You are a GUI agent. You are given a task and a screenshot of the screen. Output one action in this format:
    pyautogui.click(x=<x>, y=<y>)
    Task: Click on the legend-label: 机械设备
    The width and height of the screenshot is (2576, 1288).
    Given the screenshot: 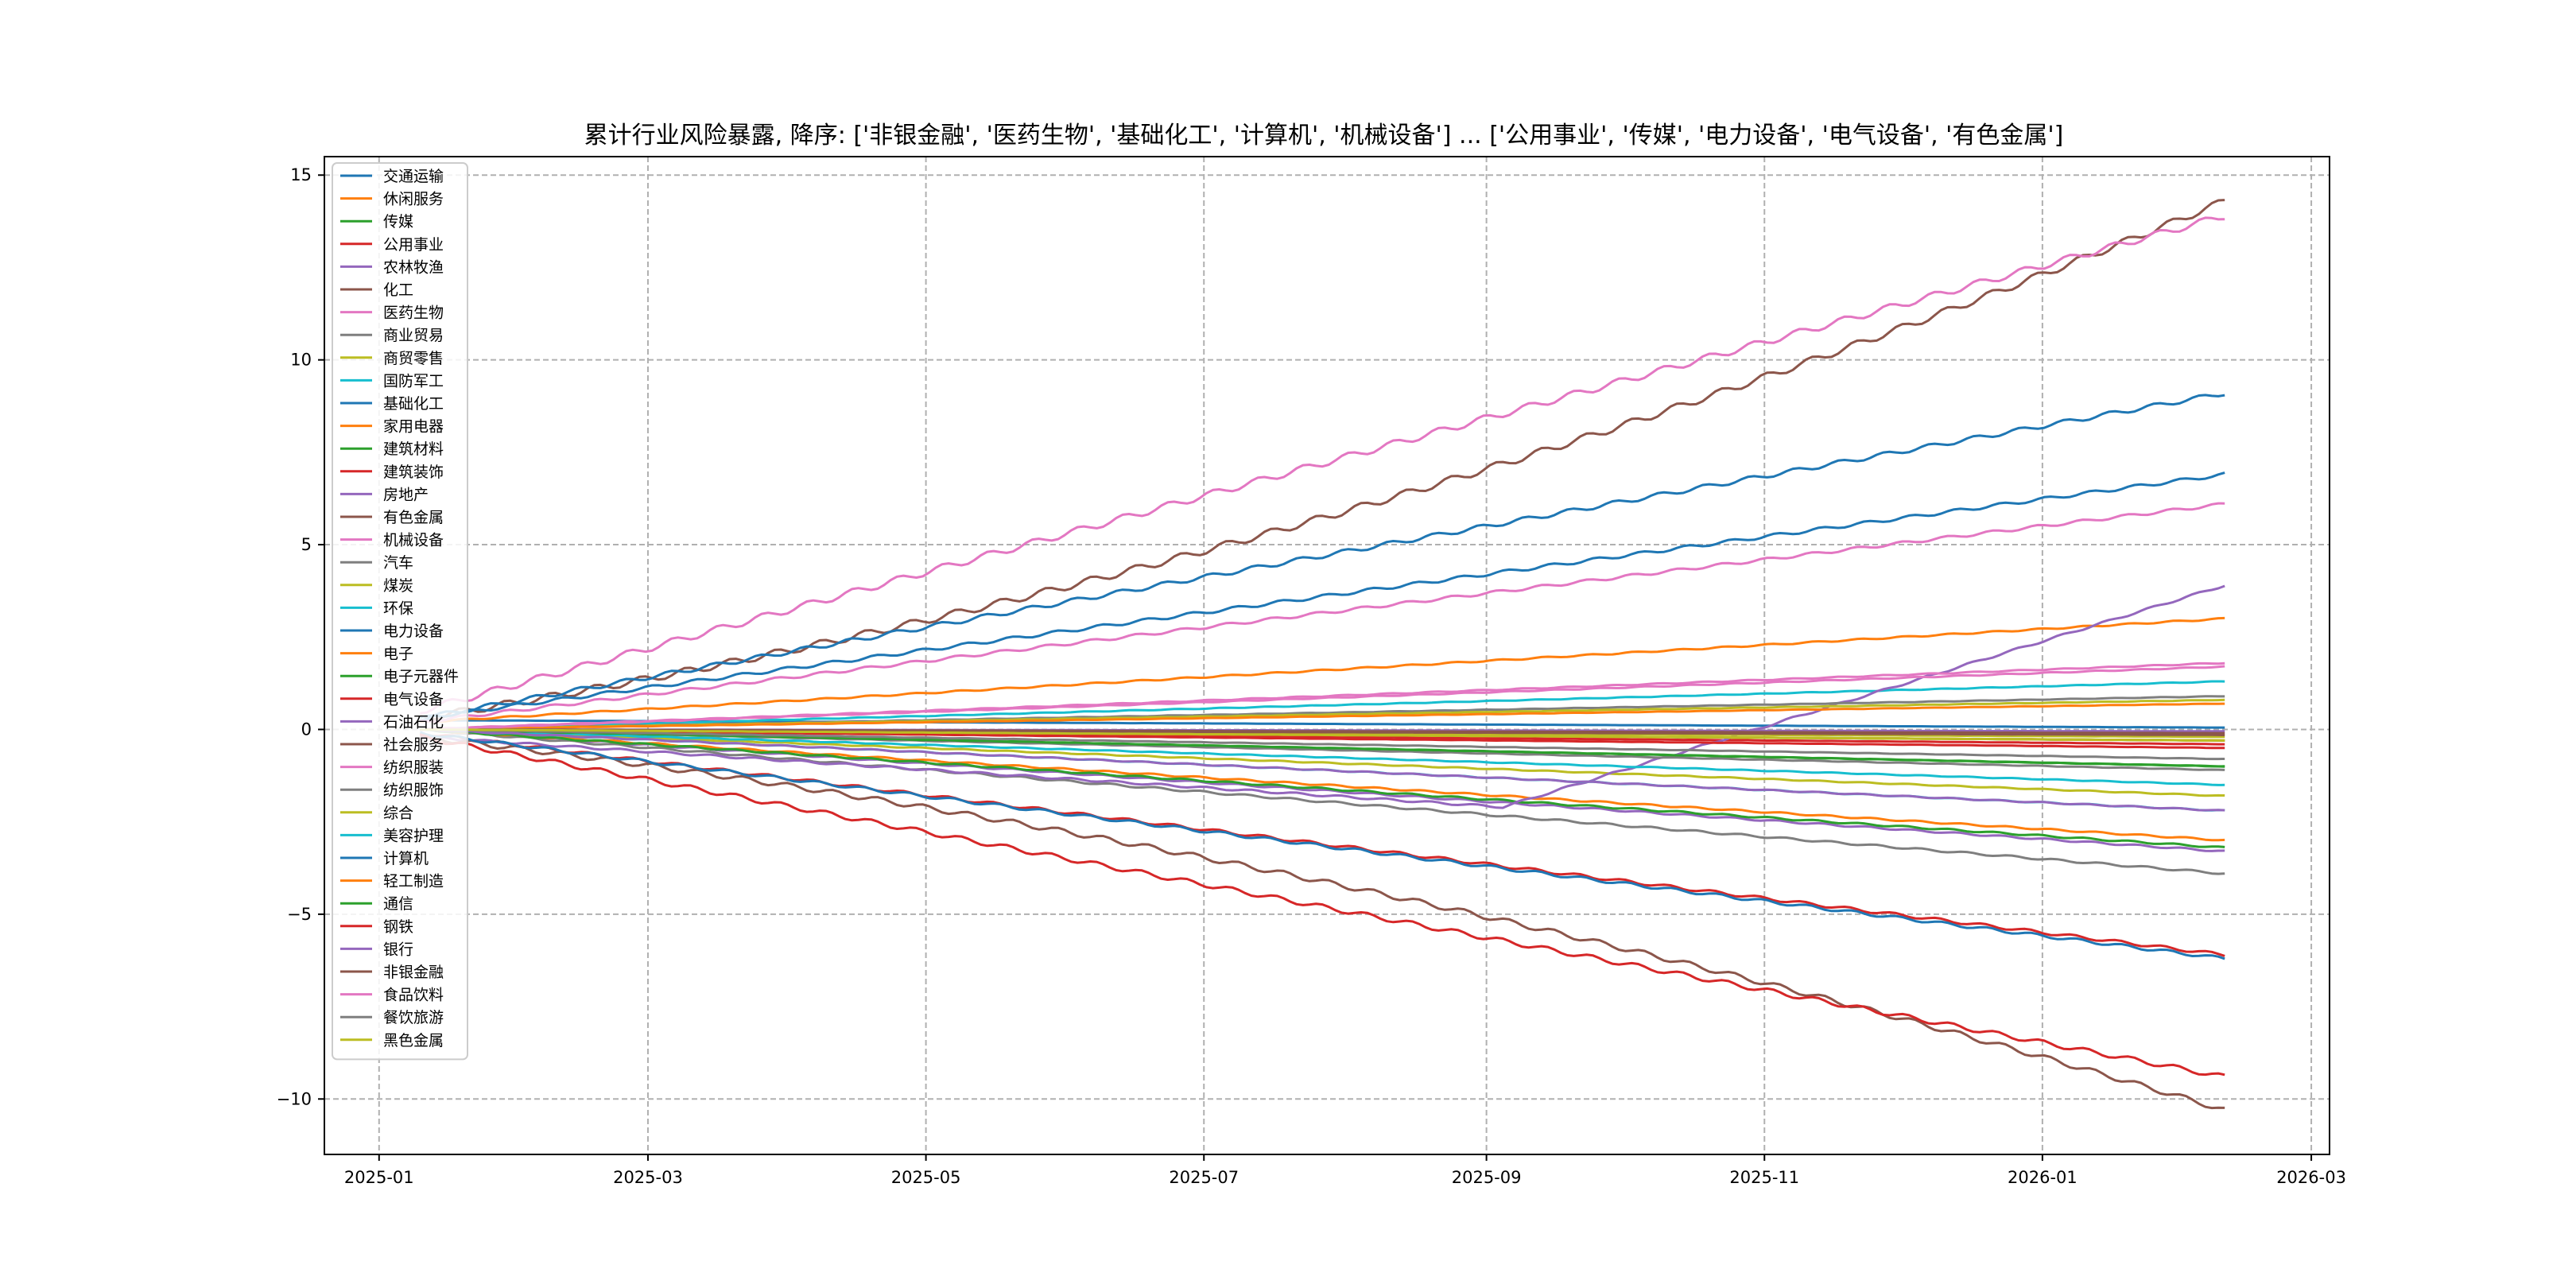 What is the action you would take?
    pyautogui.click(x=414, y=541)
    